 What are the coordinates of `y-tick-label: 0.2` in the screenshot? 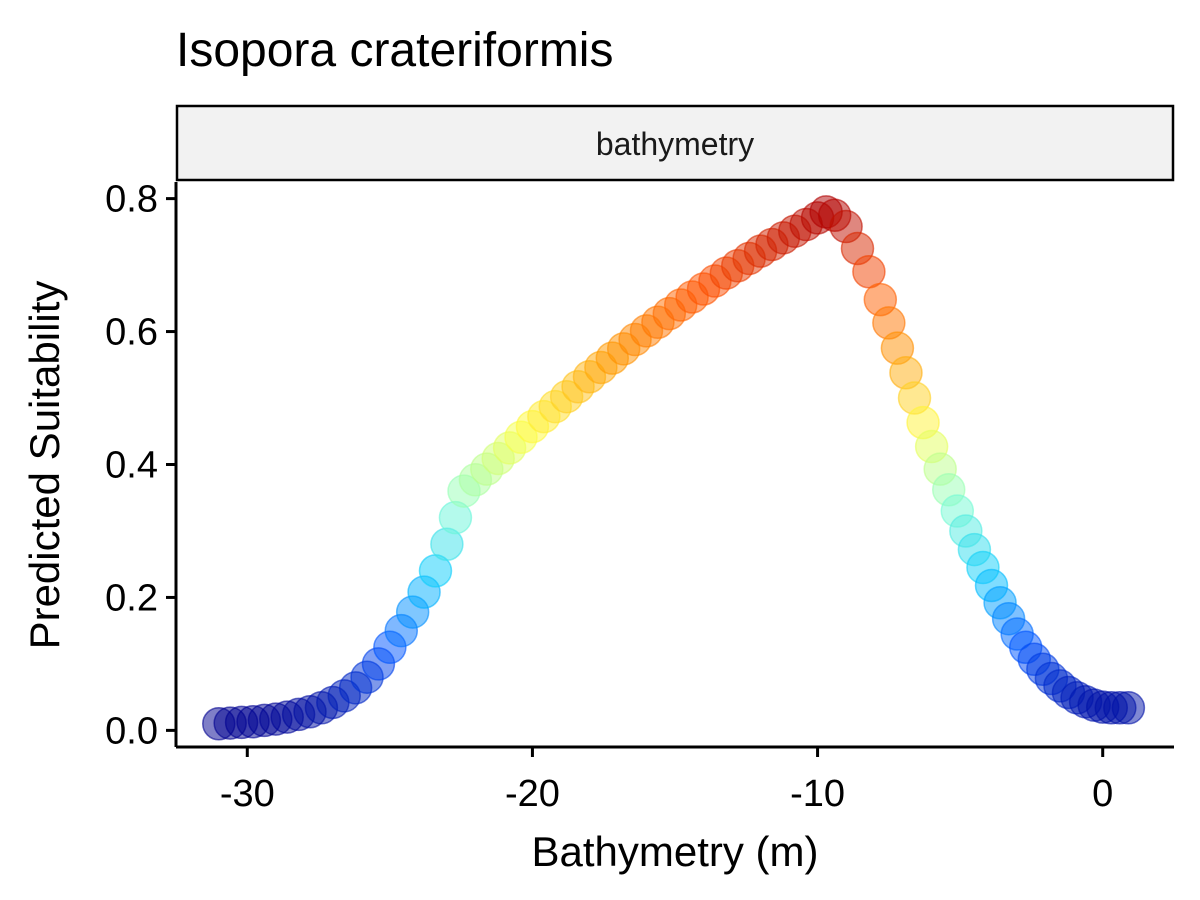 It's located at (131, 598).